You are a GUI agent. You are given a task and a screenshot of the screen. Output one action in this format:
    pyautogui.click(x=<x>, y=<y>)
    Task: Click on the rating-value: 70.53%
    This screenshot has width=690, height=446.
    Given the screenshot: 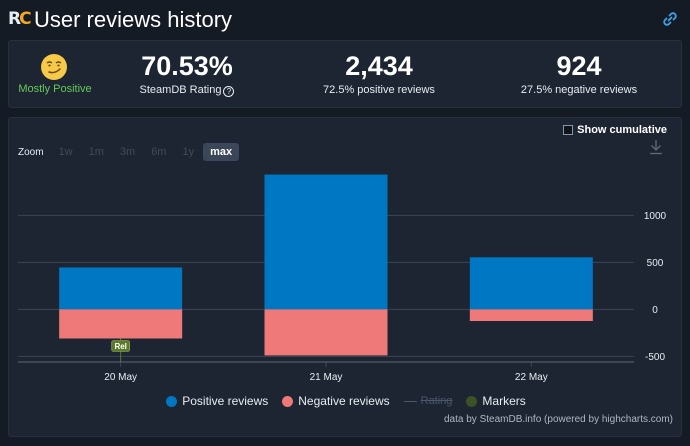 What is the action you would take?
    pyautogui.click(x=187, y=66)
    